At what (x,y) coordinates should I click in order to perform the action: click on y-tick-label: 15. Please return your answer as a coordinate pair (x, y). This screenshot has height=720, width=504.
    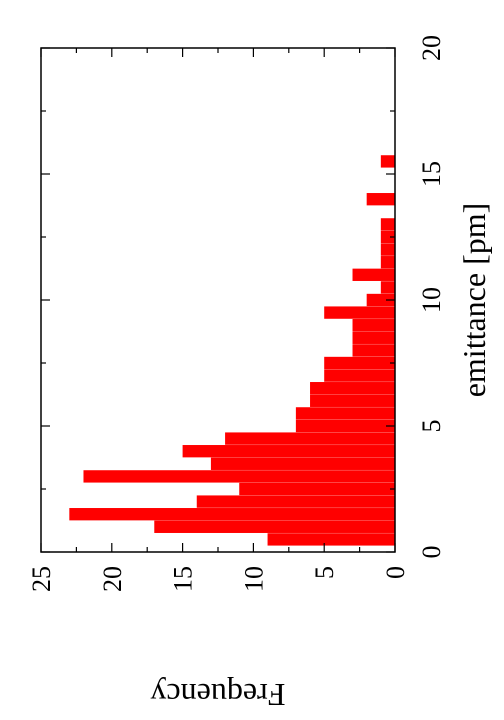
    Looking at the image, I should click on (183, 579).